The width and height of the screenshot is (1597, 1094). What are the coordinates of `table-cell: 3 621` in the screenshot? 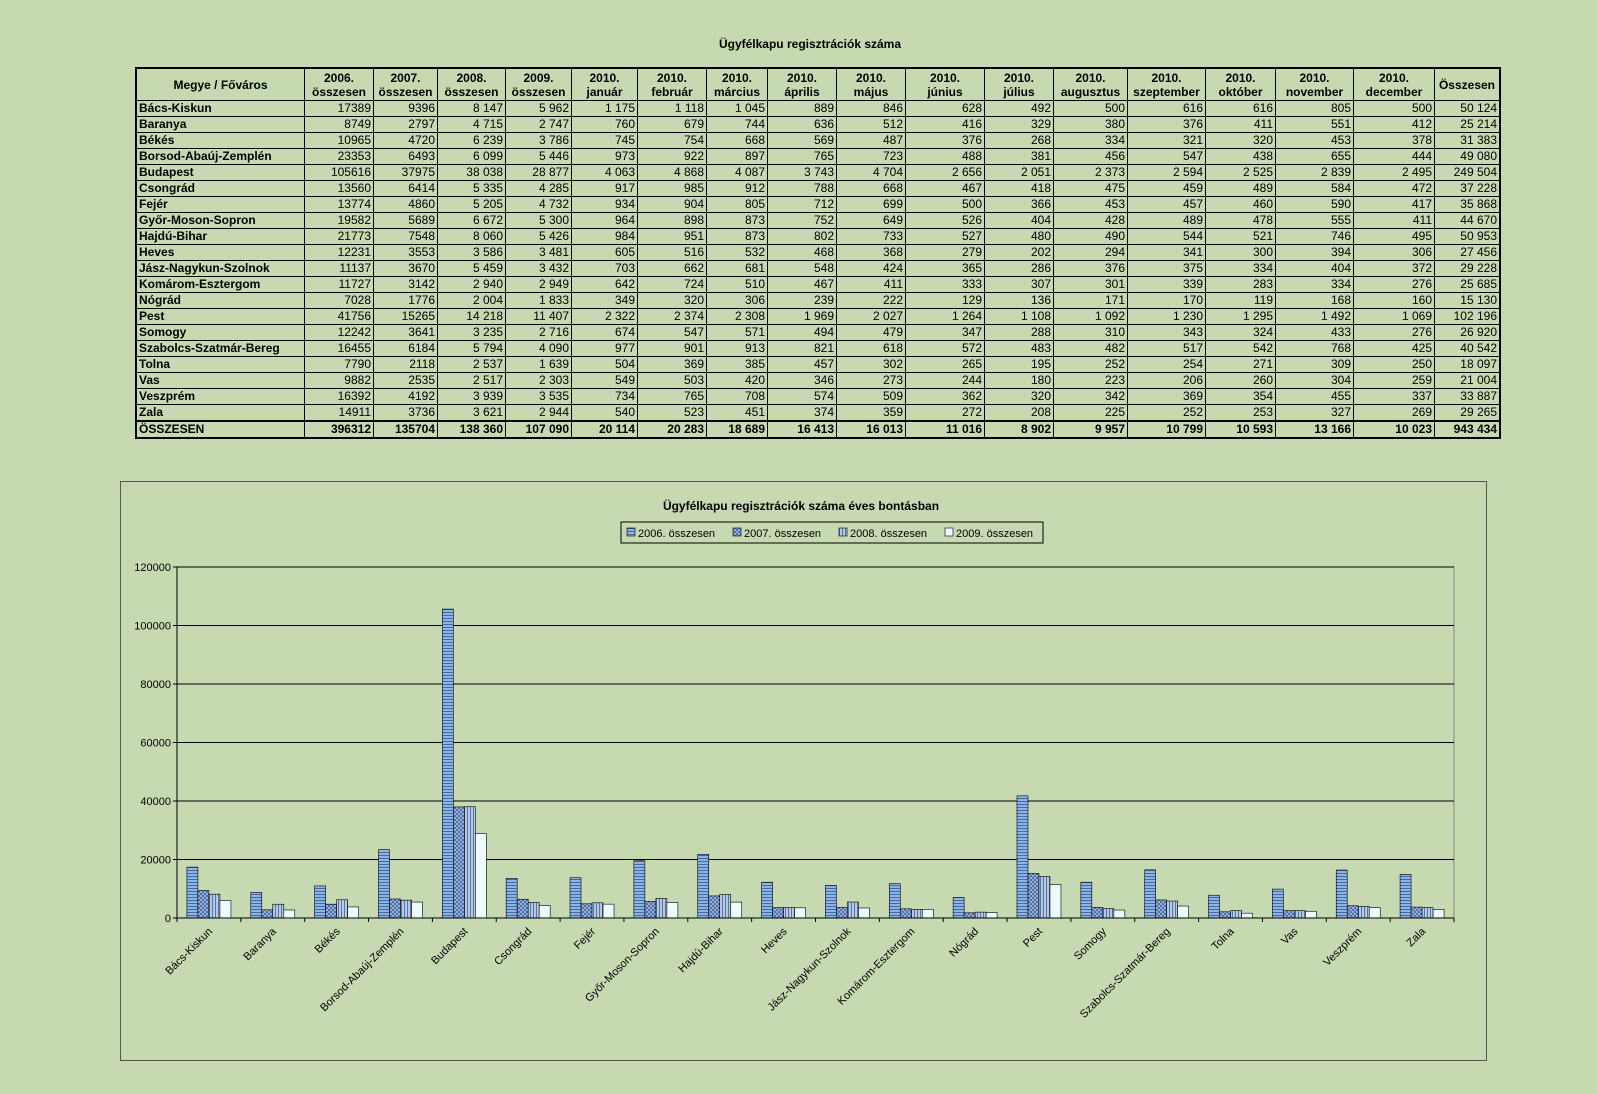 It's located at (471, 413).